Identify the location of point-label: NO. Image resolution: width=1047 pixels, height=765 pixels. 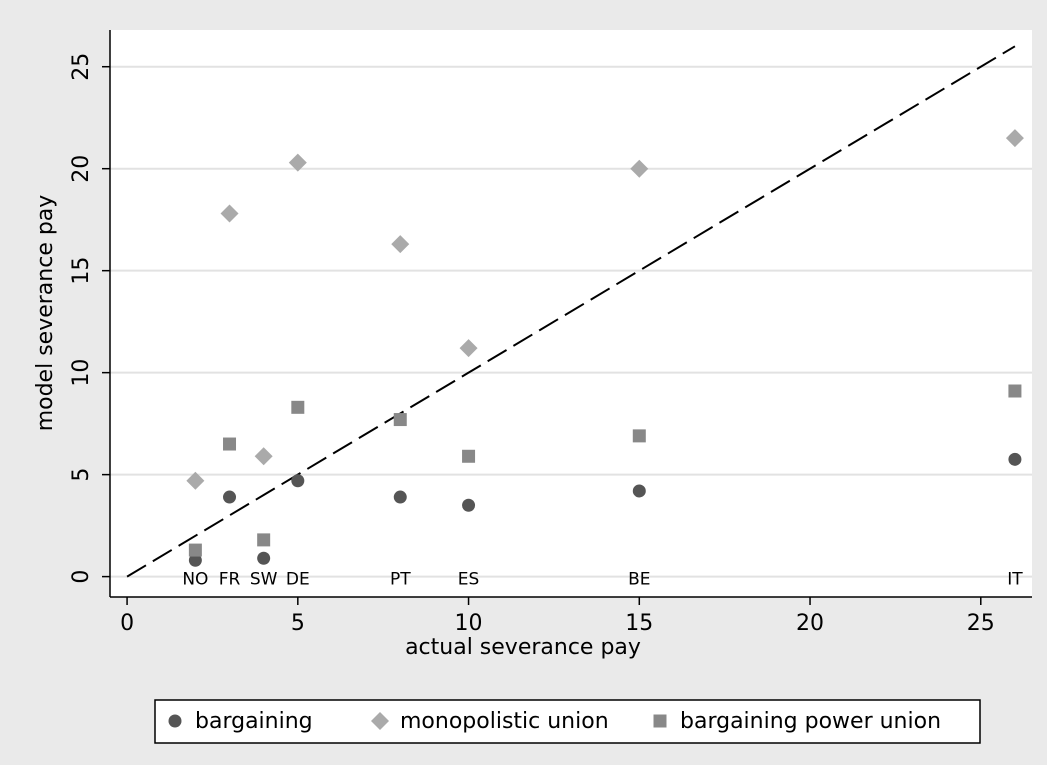
(195, 580).